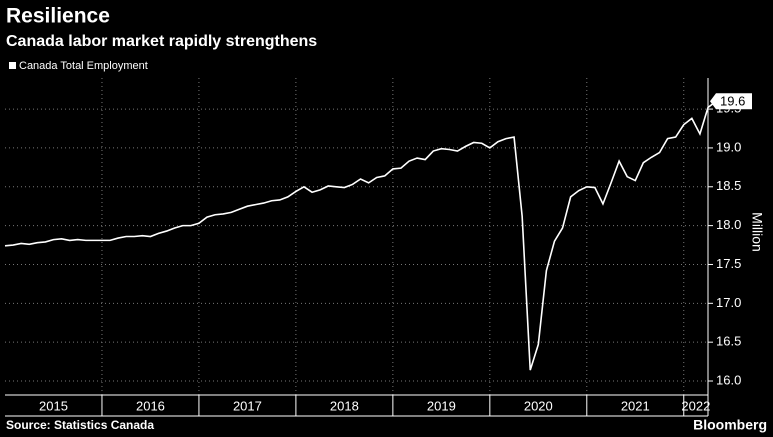 The image size is (773, 437). Describe the element at coordinates (757, 232) in the screenshot. I see `y-axis-label: Million` at that location.